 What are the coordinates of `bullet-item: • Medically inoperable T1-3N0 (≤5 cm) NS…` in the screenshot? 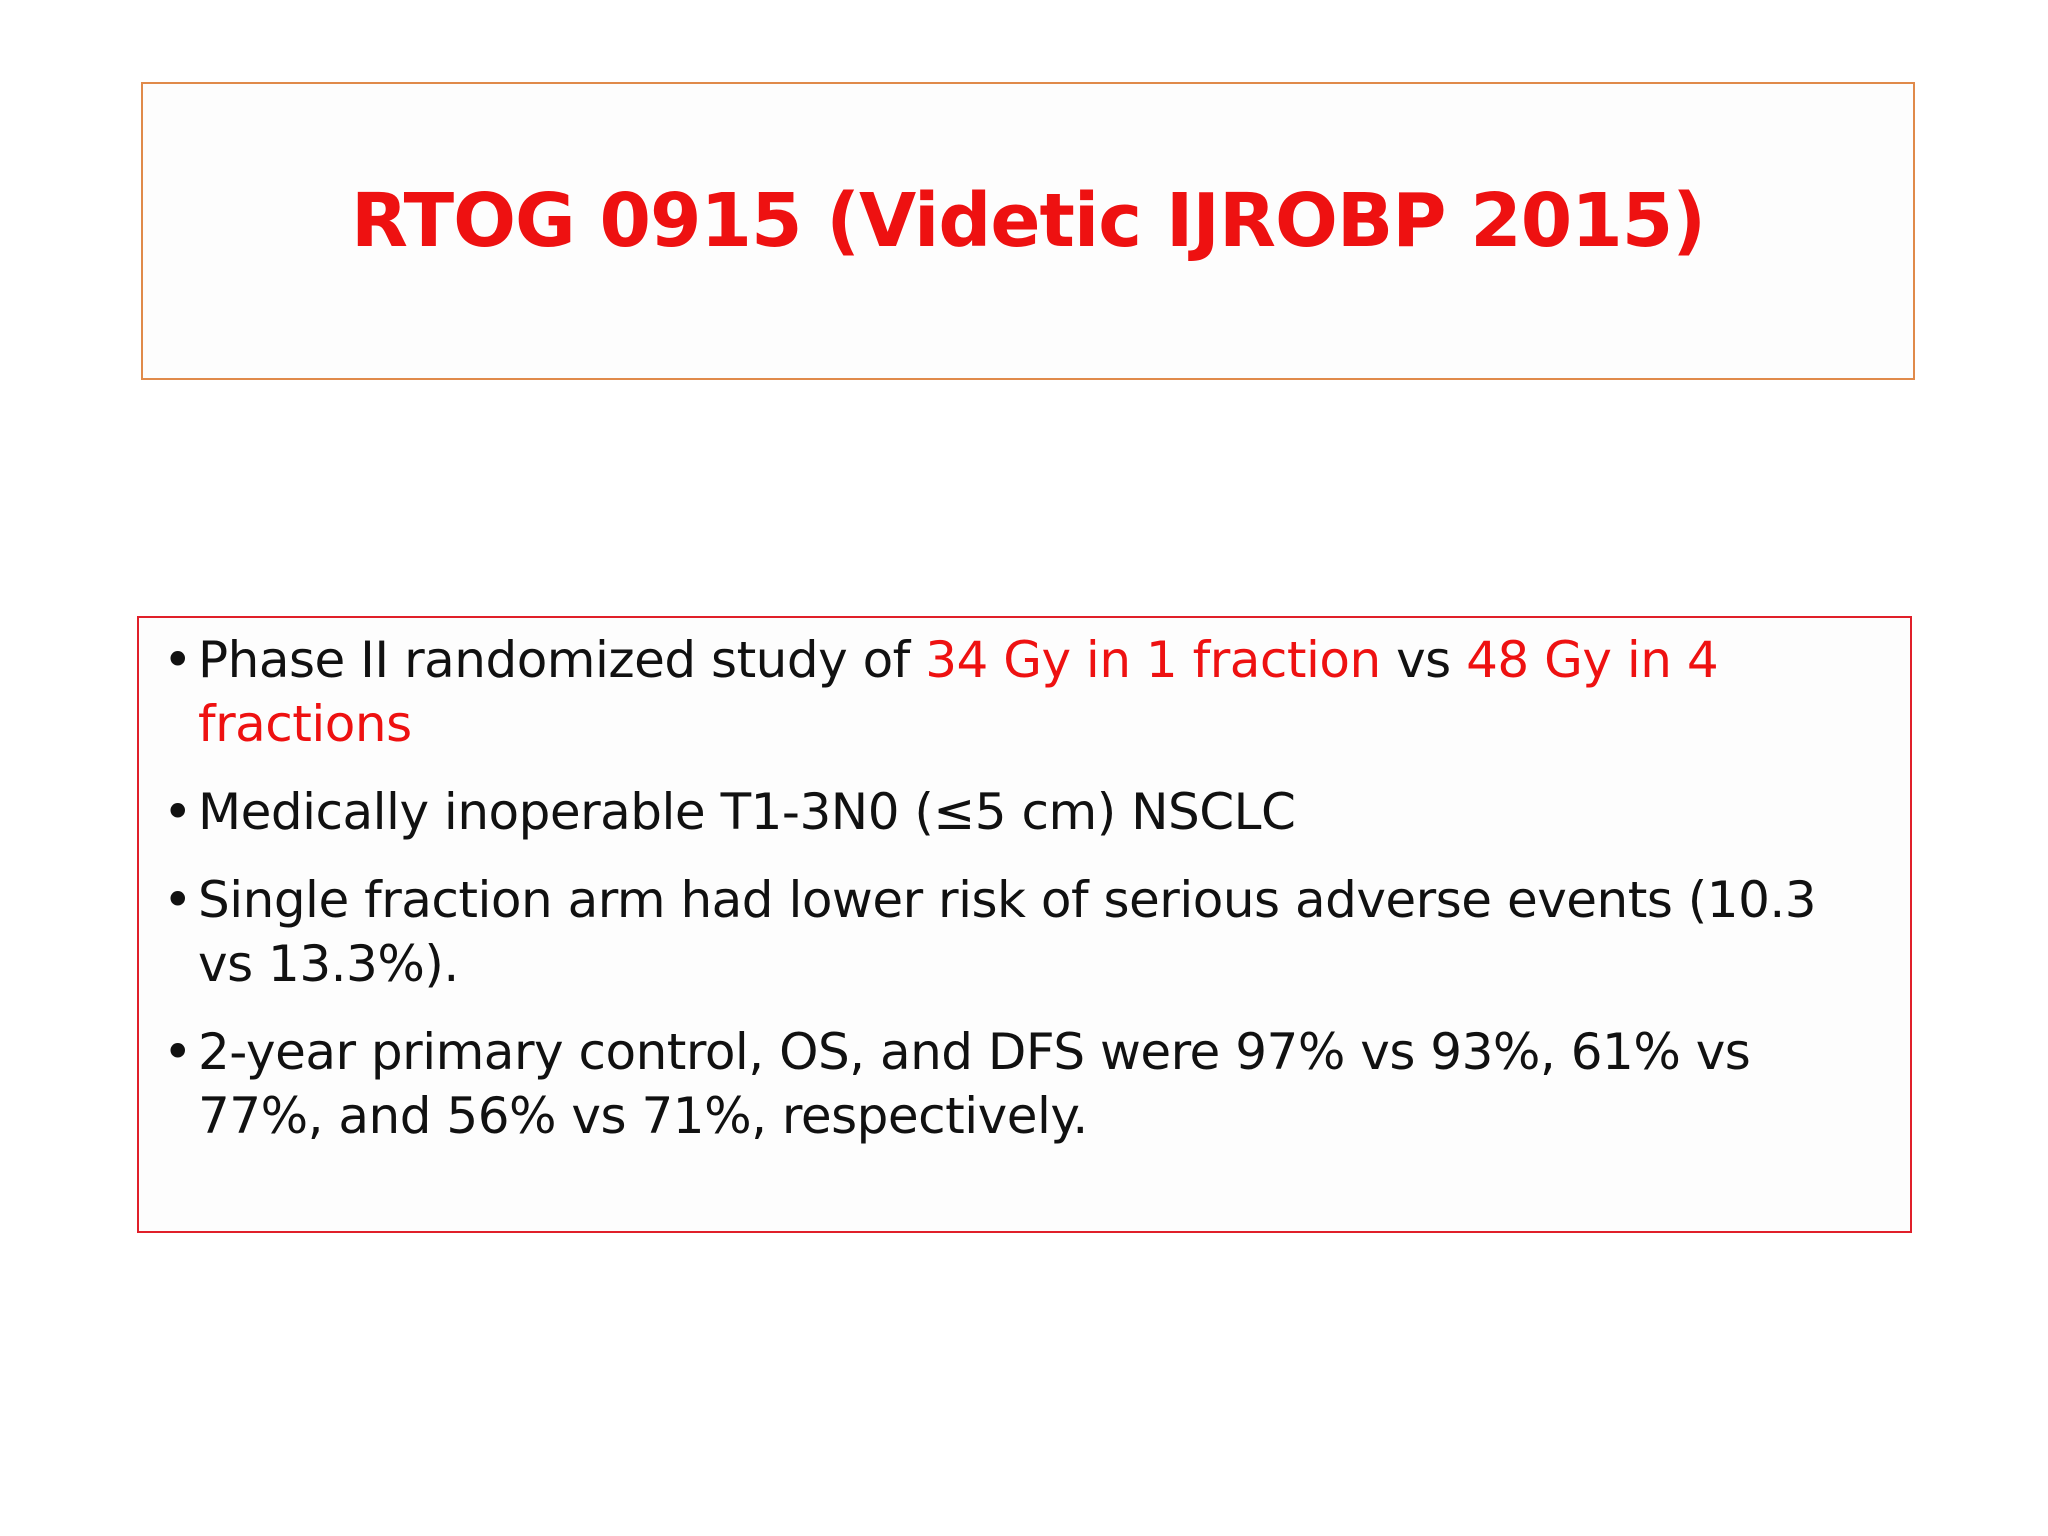 It's located at (1023, 812).